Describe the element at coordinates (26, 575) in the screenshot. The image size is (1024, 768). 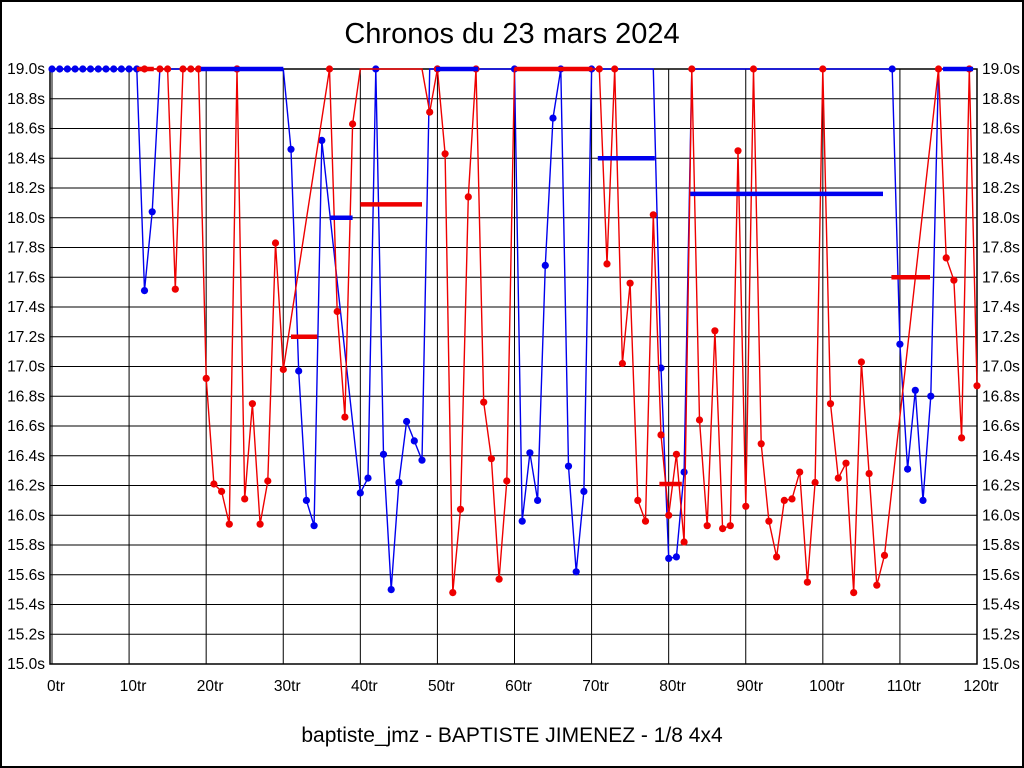
I see `y-axis-label-left: 15.6s` at that location.